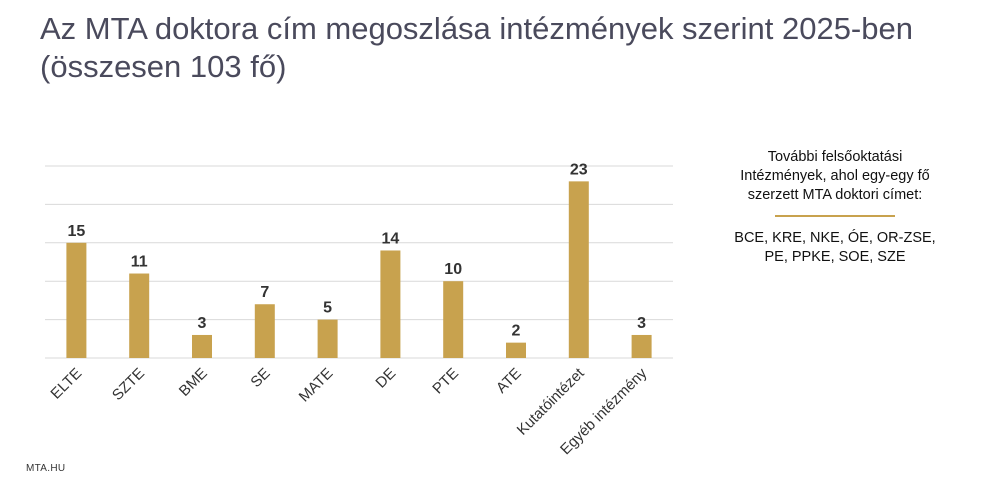 The height and width of the screenshot is (497, 1000). What do you see at coordinates (327, 308) in the screenshot?
I see `data-label-4: 5` at bounding box center [327, 308].